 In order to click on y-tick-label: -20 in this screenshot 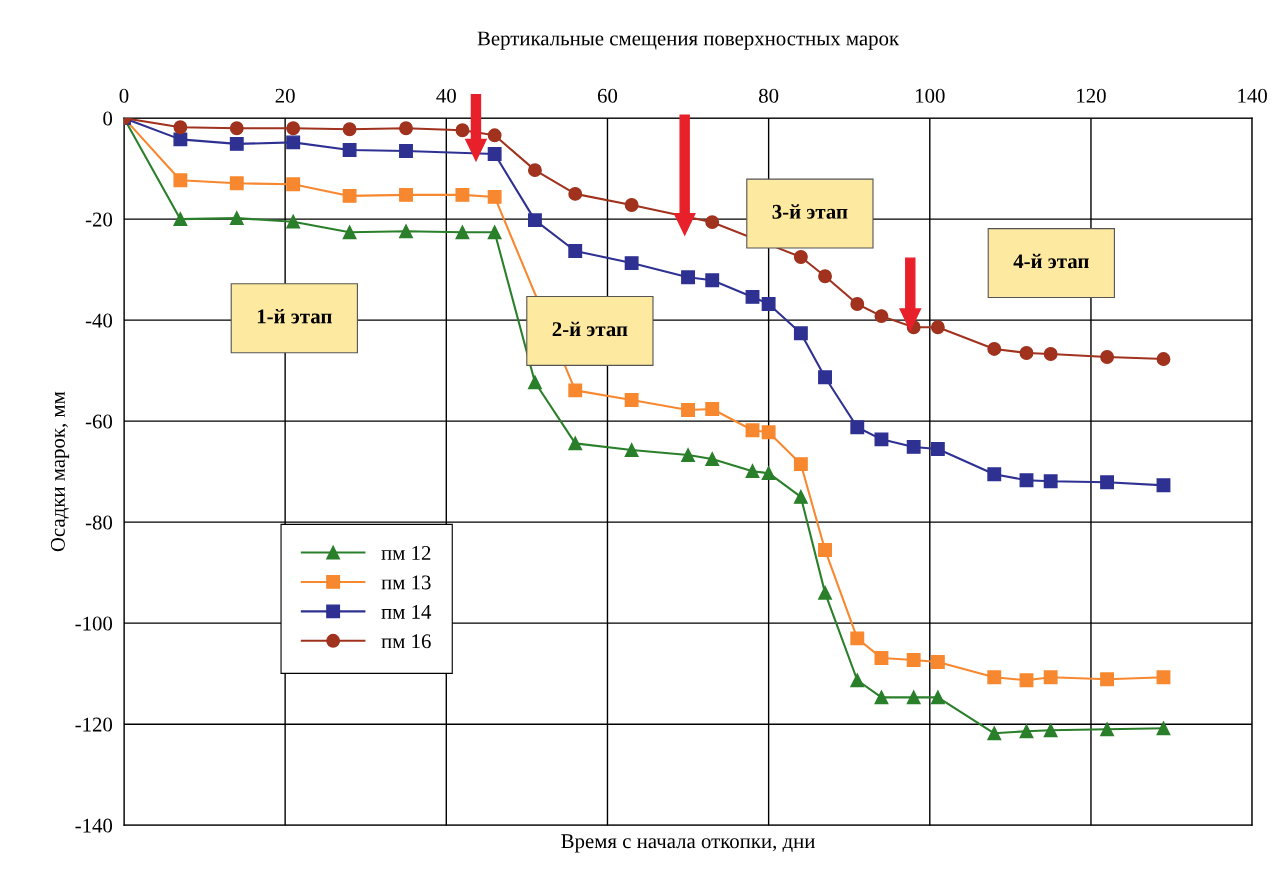, I will do `click(99, 219)`.